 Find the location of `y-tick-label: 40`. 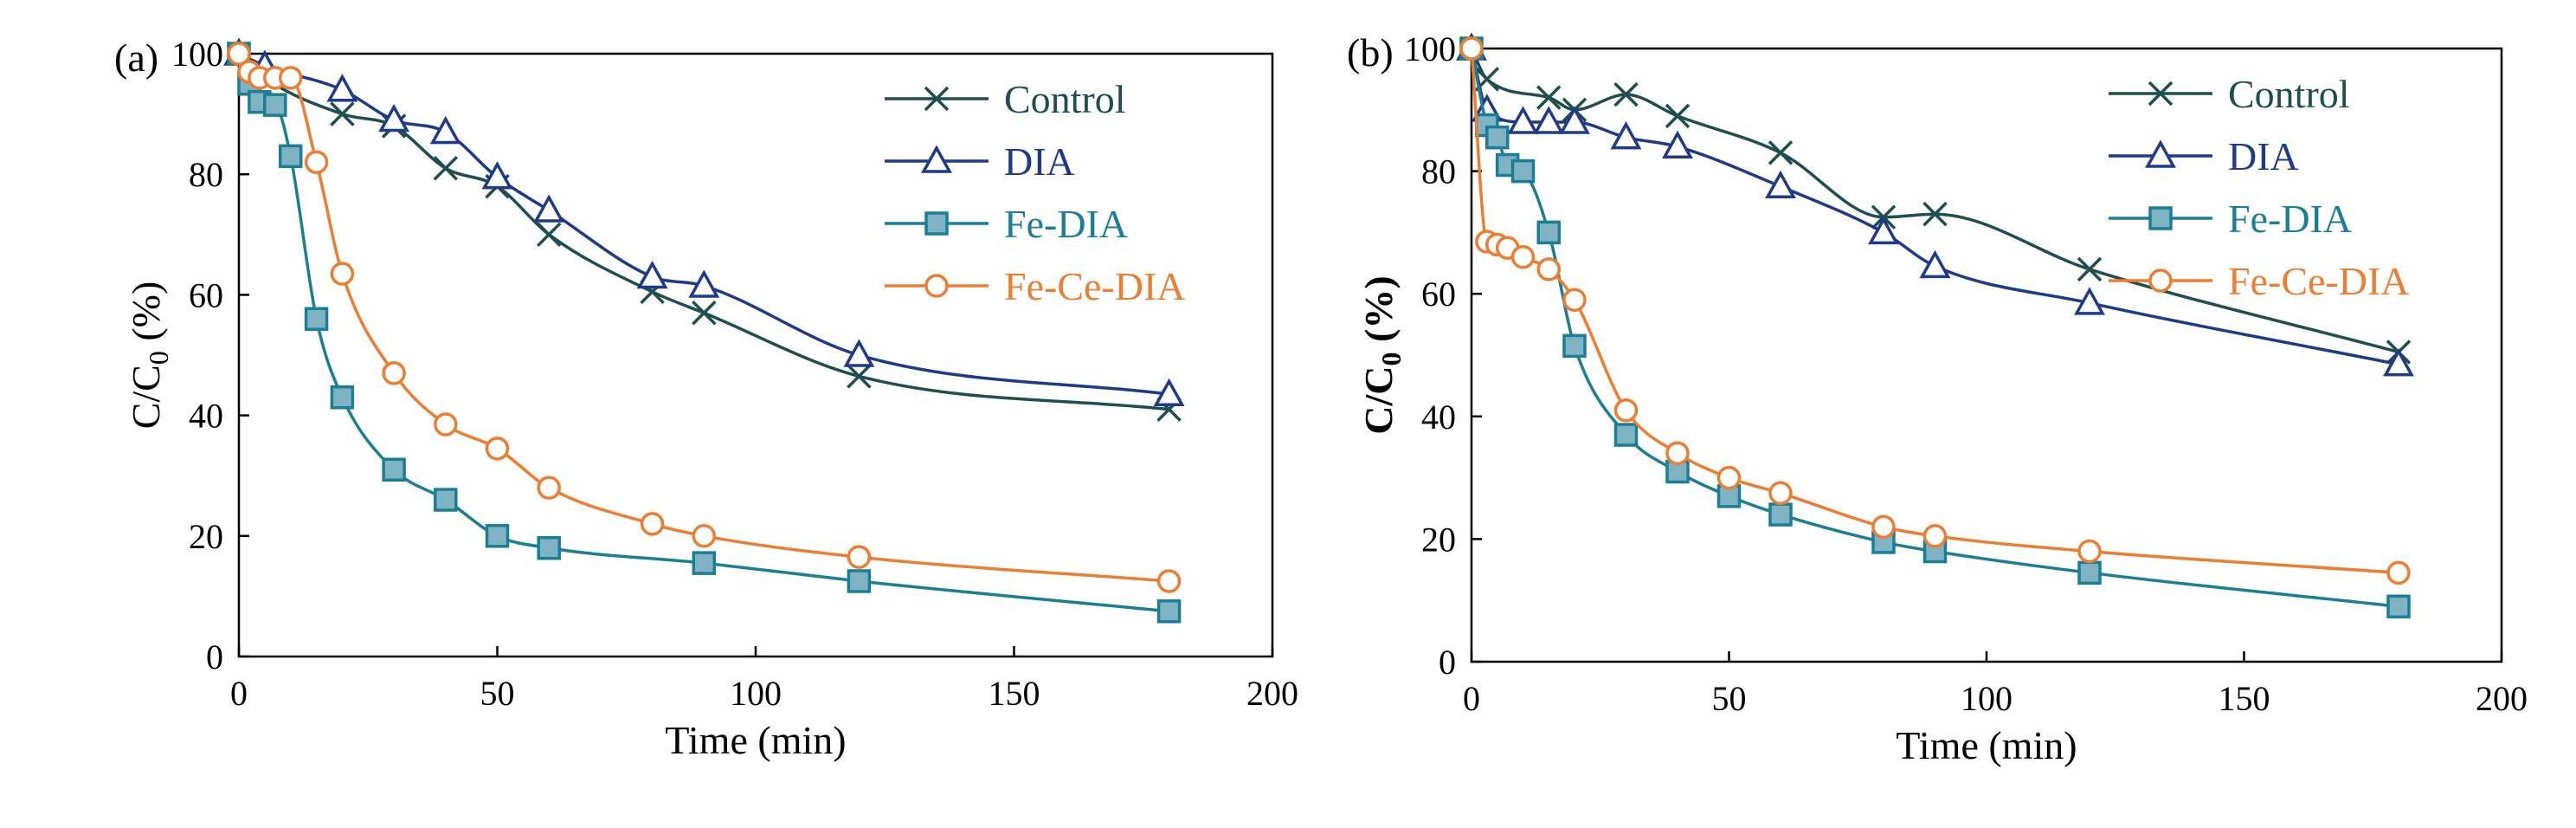

y-tick-label: 40 is located at coordinates (1438, 417).